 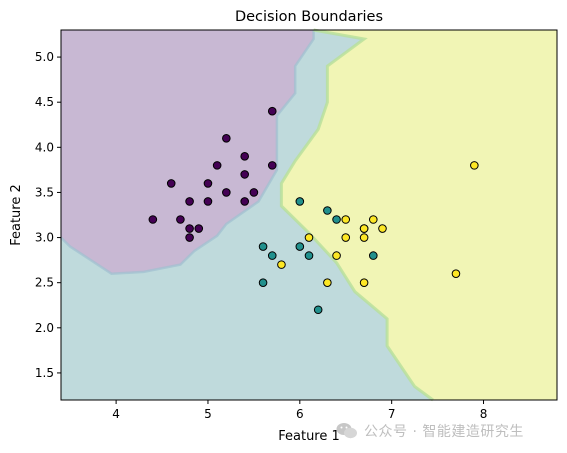 What do you see at coordinates (44, 283) in the screenshot?
I see `y-tick-label: 2.5` at bounding box center [44, 283].